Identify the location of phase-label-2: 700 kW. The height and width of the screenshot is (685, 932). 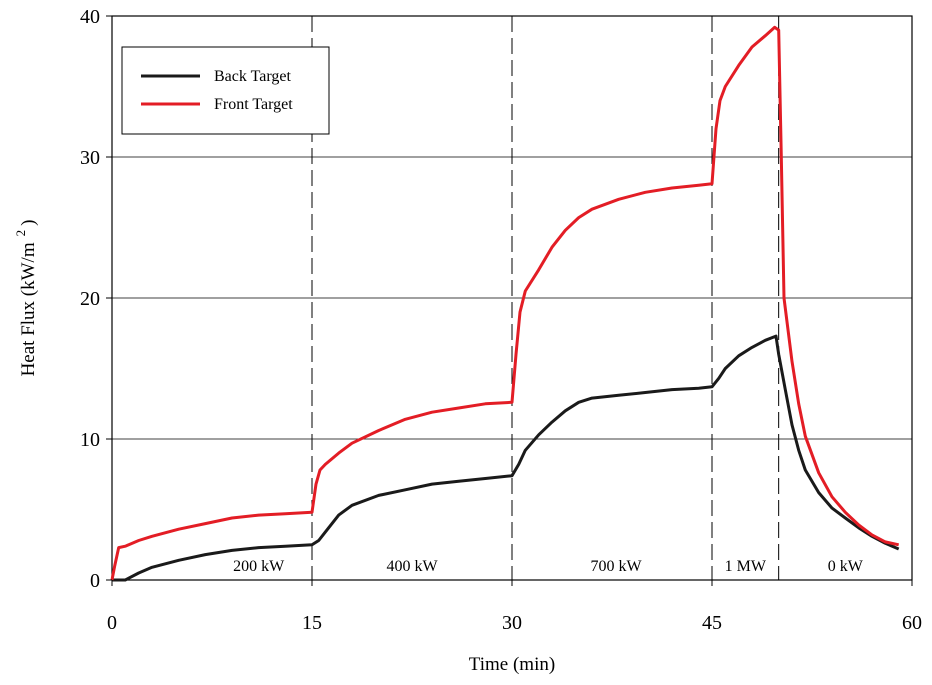
(616, 566).